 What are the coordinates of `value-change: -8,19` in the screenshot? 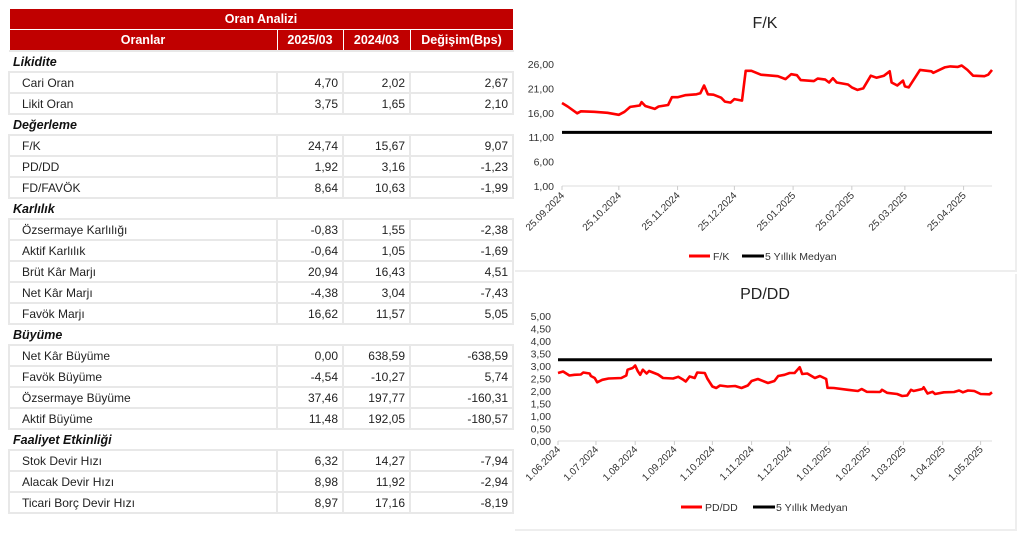 It's located at (461, 502).